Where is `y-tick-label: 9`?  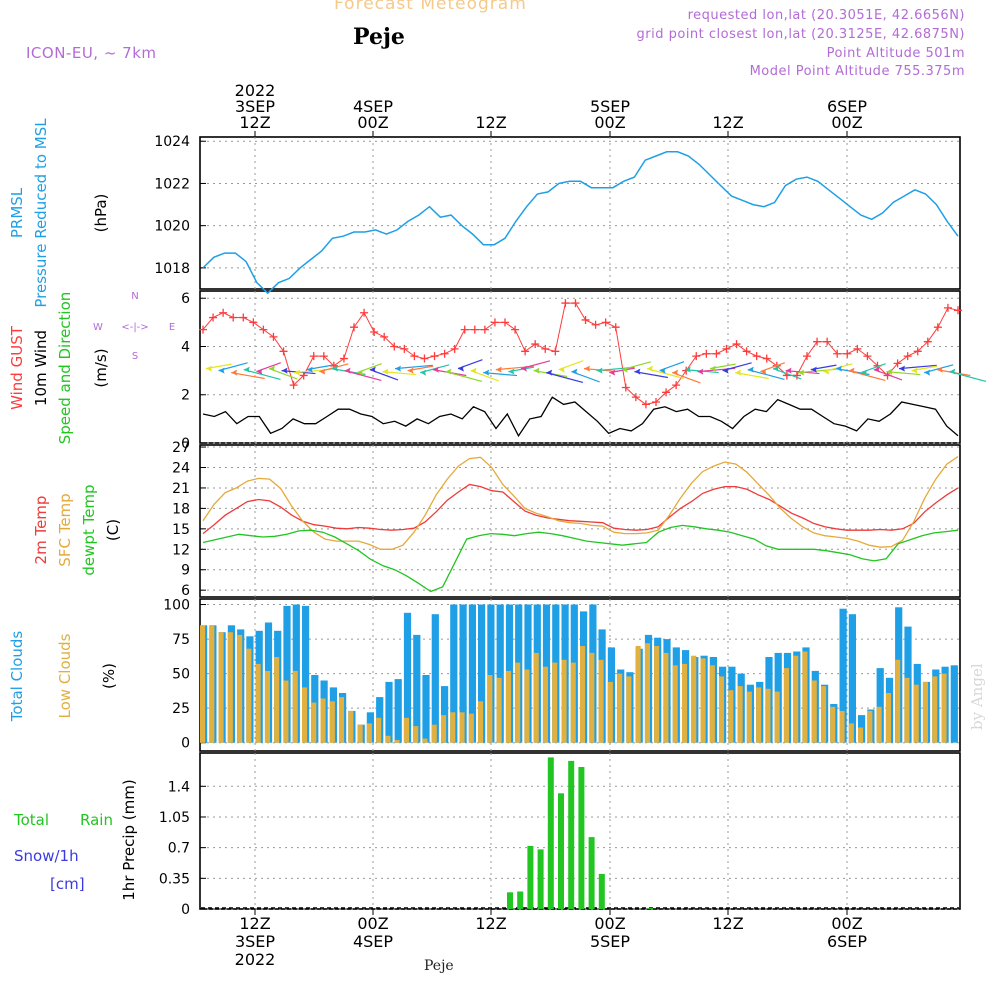
y-tick-label: 9 is located at coordinates (185, 571).